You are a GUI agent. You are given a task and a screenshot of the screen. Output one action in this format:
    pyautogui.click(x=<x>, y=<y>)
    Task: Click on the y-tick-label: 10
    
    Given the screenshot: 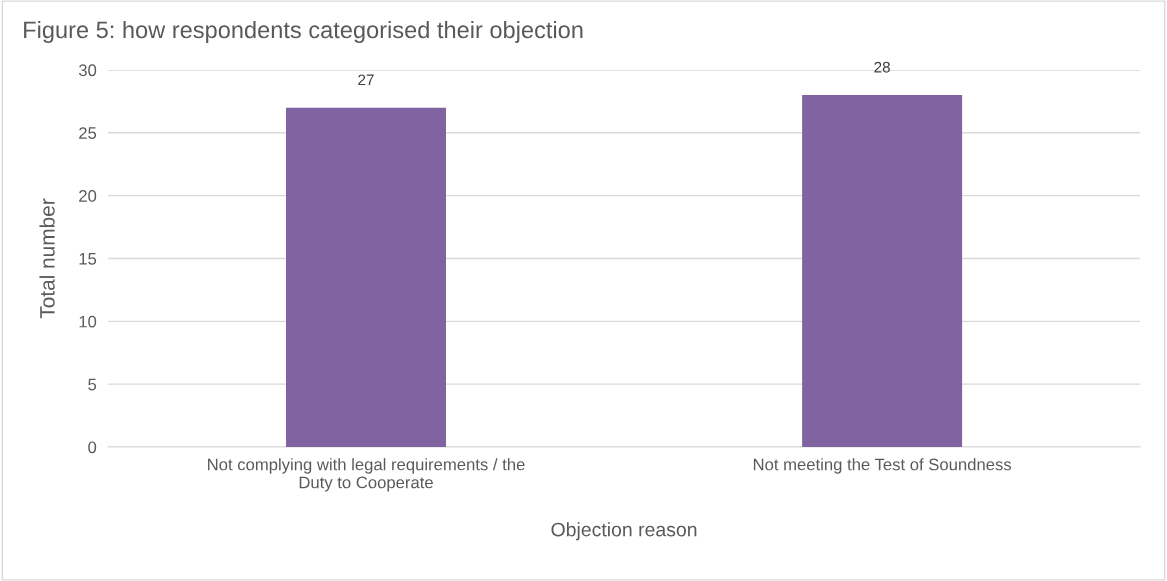 What is the action you would take?
    pyautogui.click(x=88, y=321)
    